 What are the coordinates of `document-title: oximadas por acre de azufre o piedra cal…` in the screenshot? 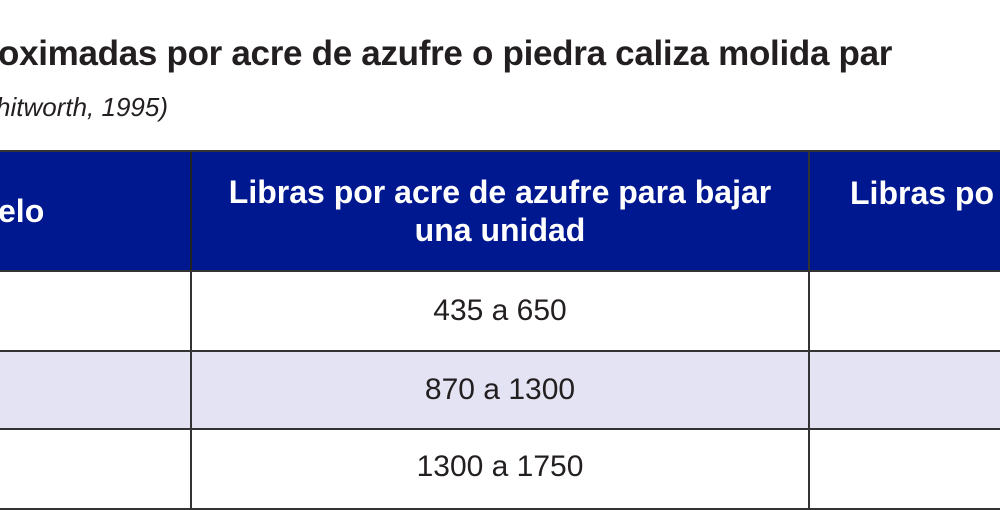 It's located at (446, 53).